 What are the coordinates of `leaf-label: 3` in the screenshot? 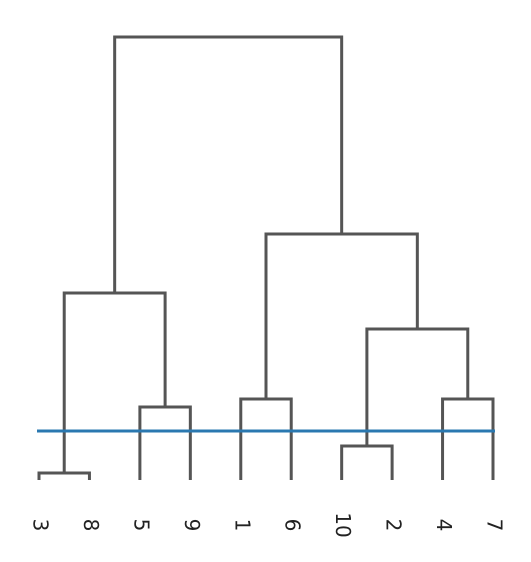 It's located at (41, 525).